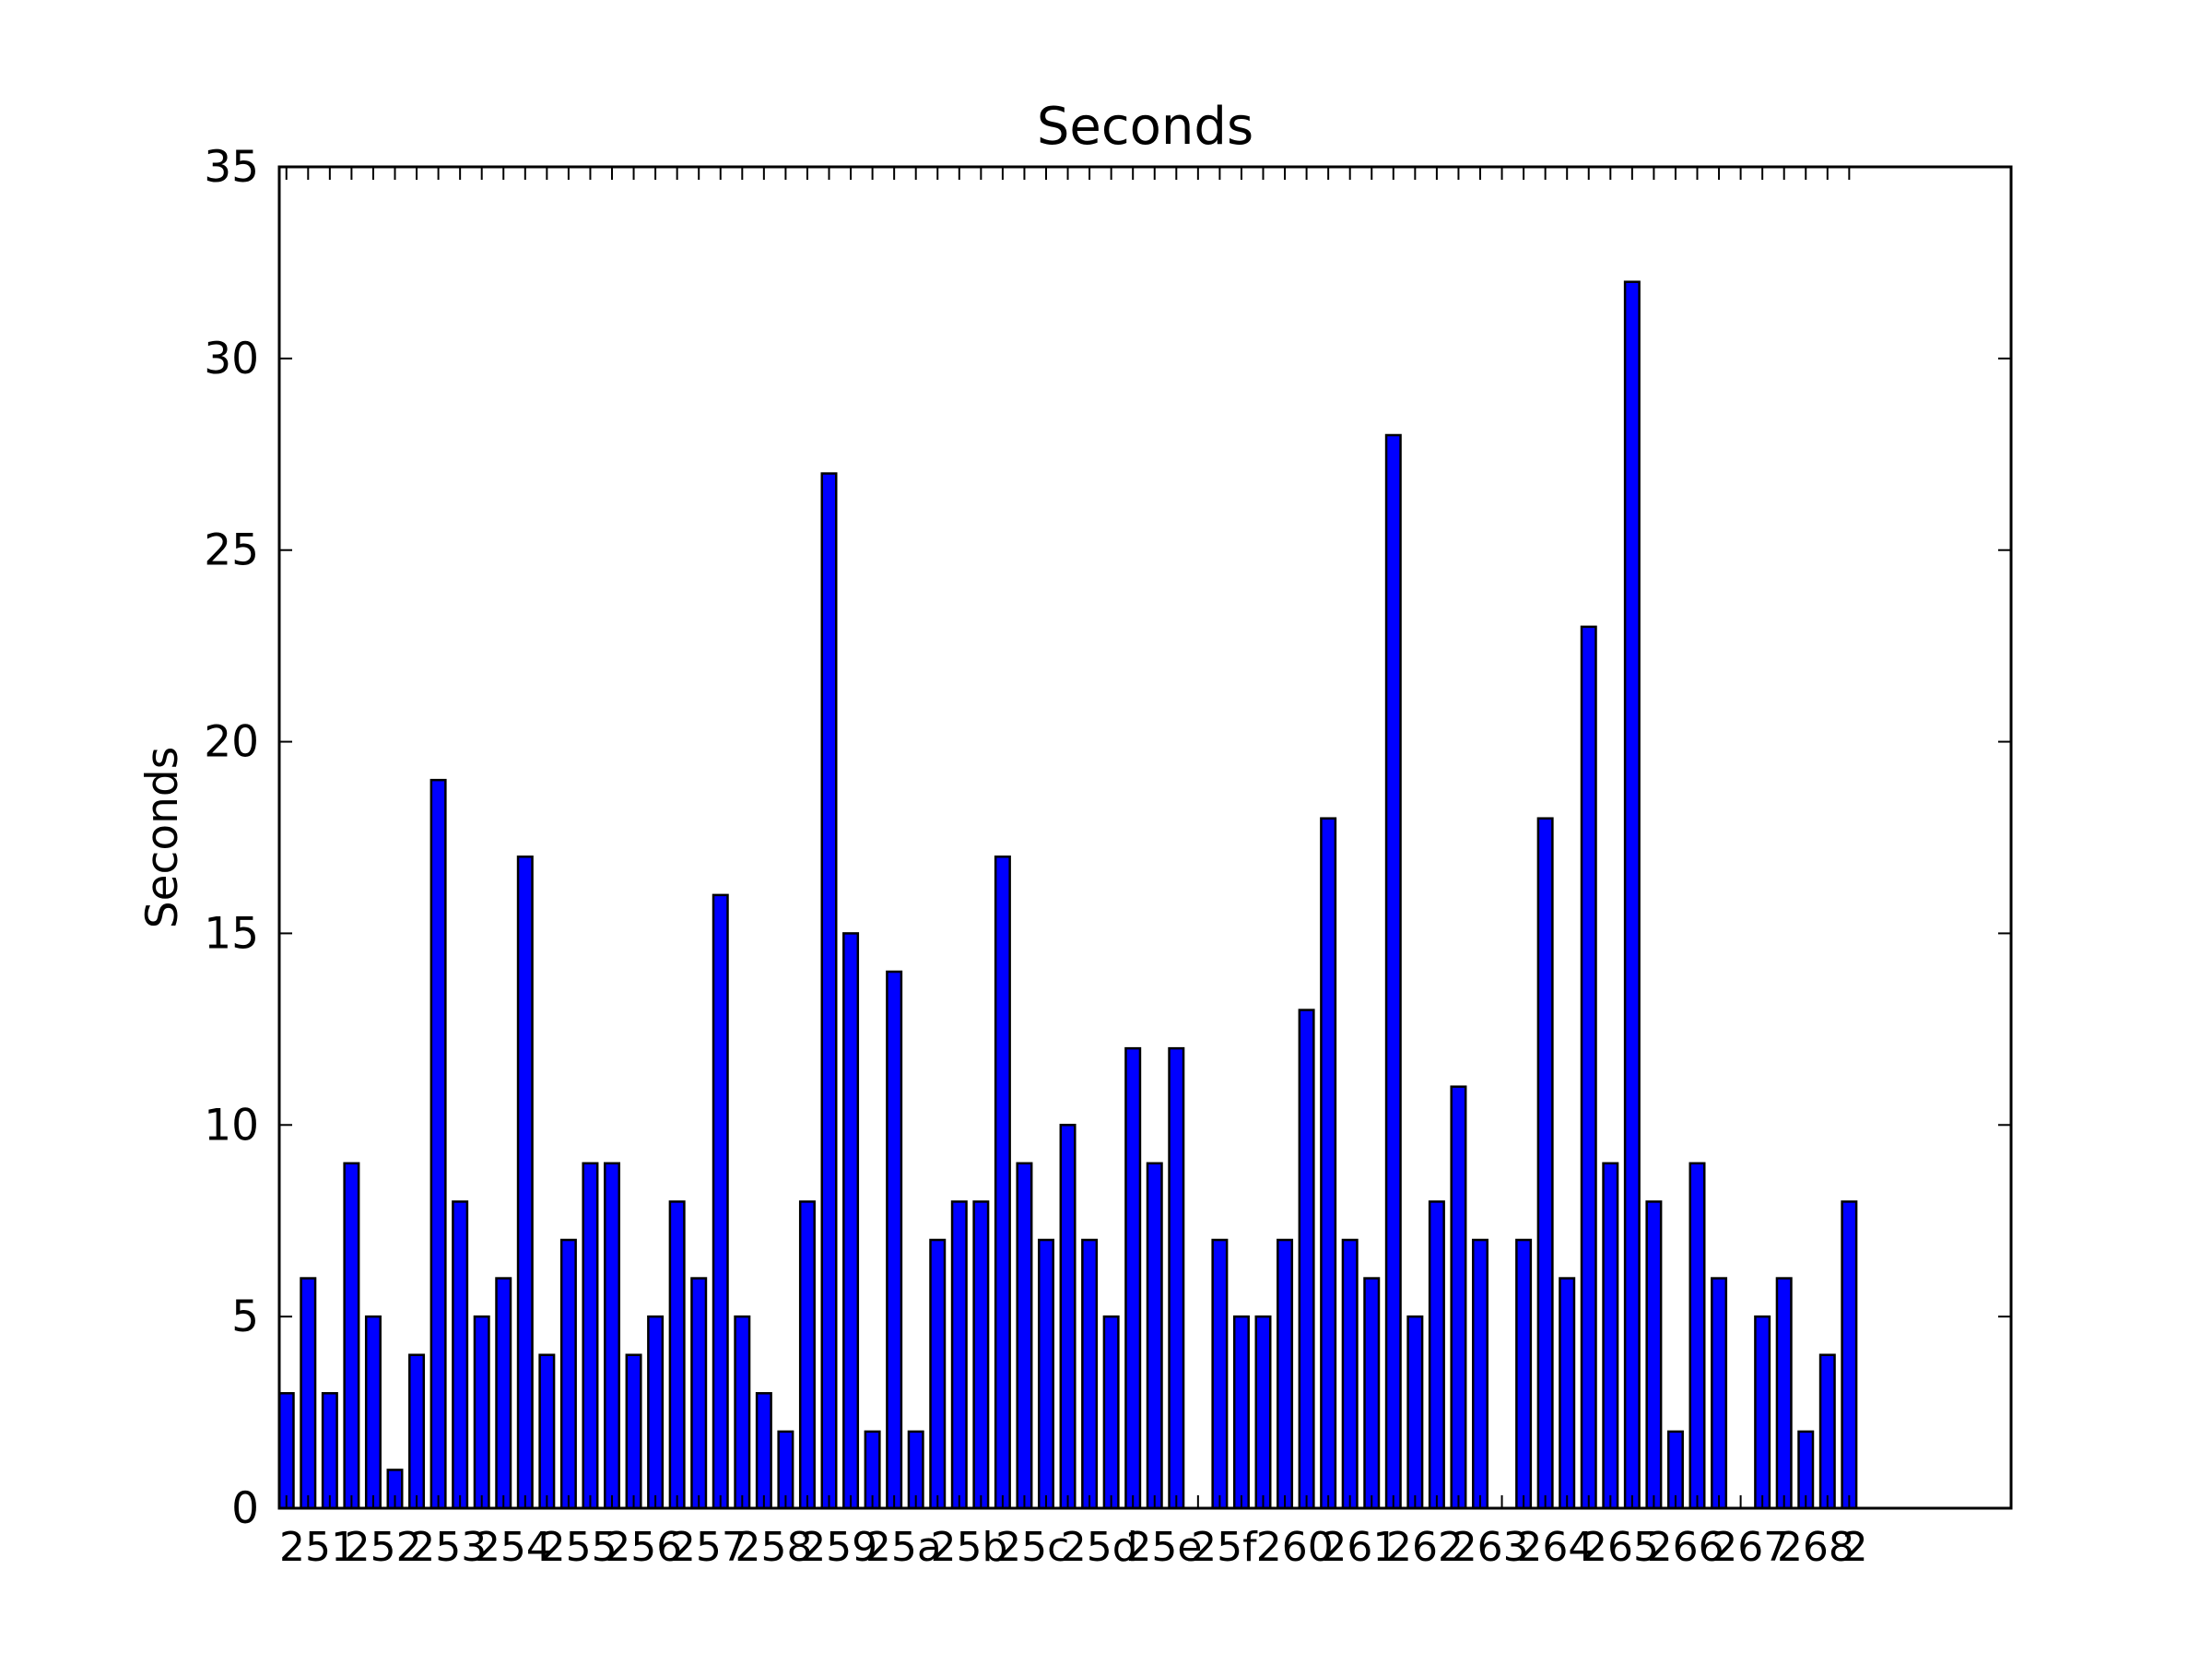  I want to click on xtick-label-3: 254, so click(513, 1547).